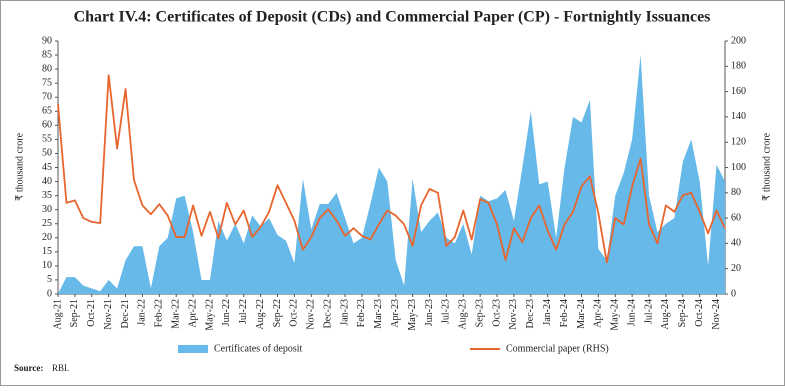 The image size is (785, 391). Describe the element at coordinates (361, 313) in the screenshot. I see `x-tick-label: Feb-23` at that location.